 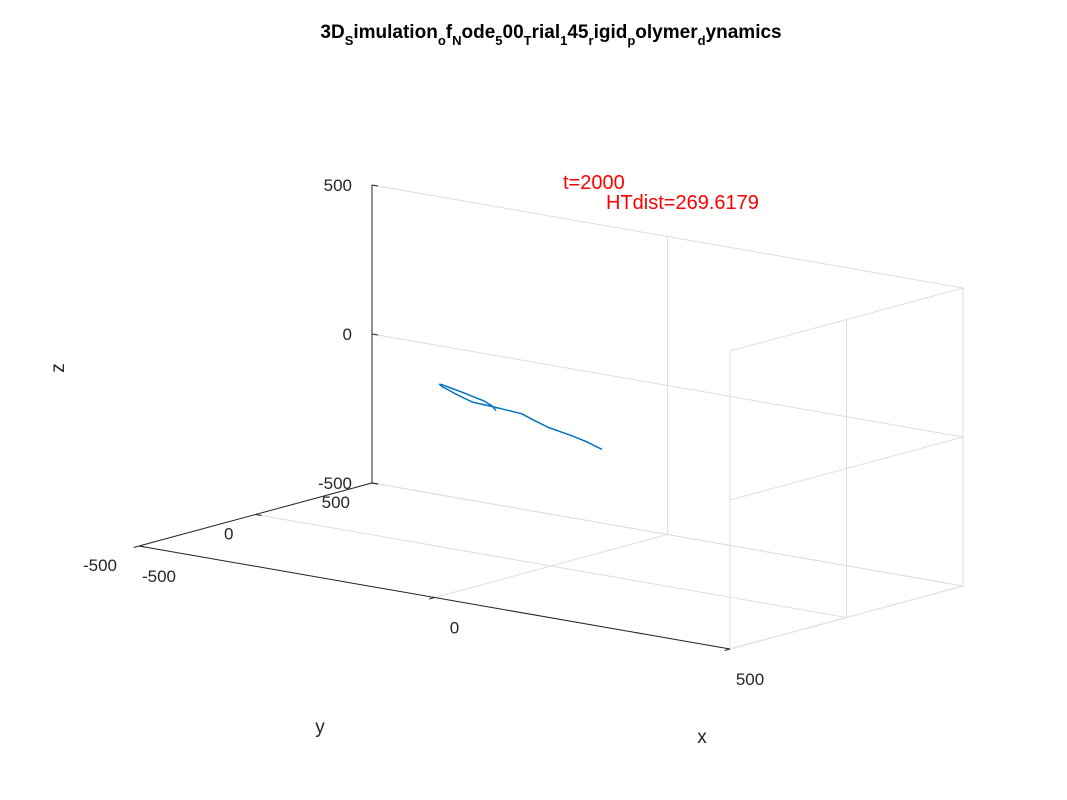 I want to click on chart-title-part: igid, so click(x=611, y=32).